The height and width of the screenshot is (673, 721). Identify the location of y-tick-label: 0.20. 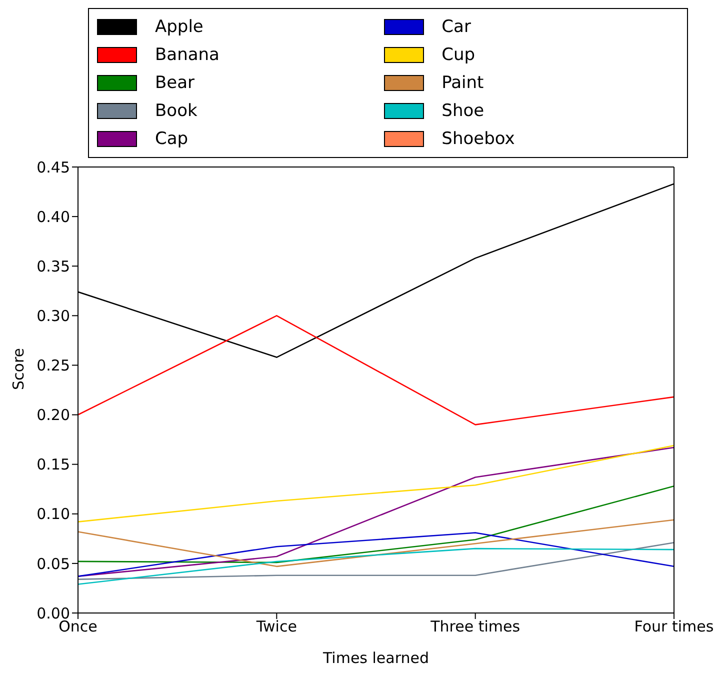
(53, 415).